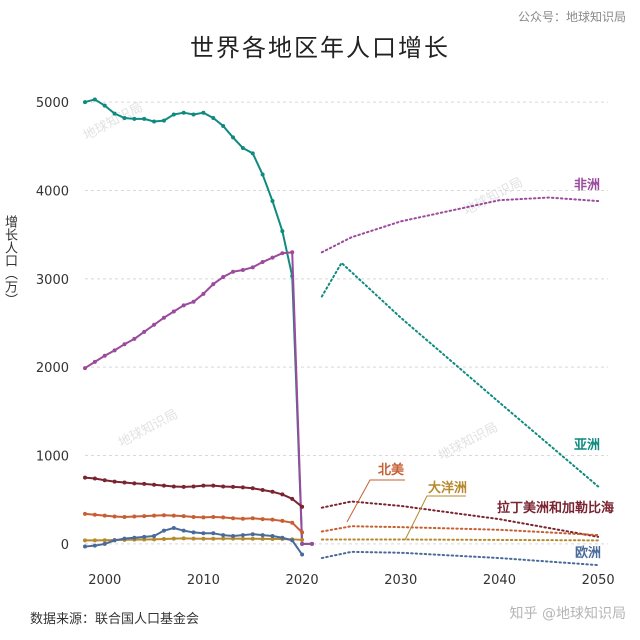 The width and height of the screenshot is (640, 640). What do you see at coordinates (213, 284) in the screenshot?
I see `series-1-point-2011` at bounding box center [213, 284].